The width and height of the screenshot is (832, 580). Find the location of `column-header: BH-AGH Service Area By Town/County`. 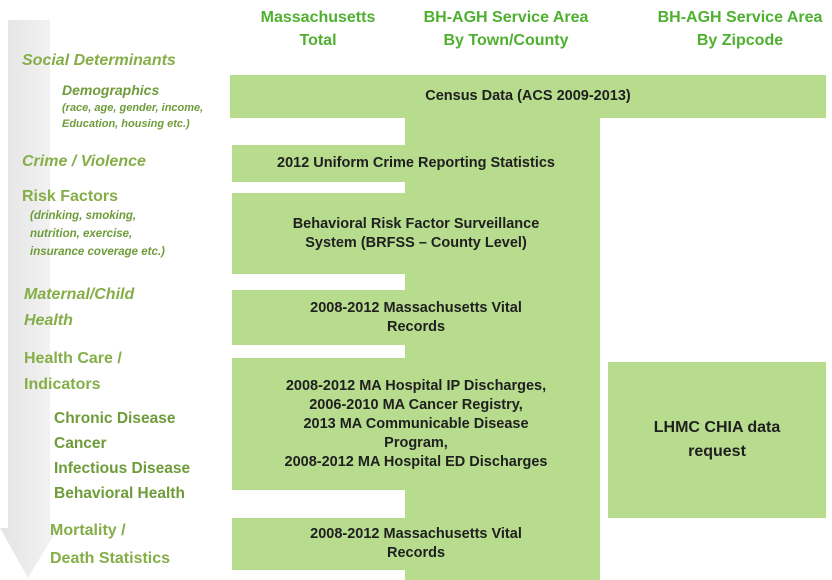

column-header: BH-AGH Service Area By Town/County is located at coordinates (506, 29).